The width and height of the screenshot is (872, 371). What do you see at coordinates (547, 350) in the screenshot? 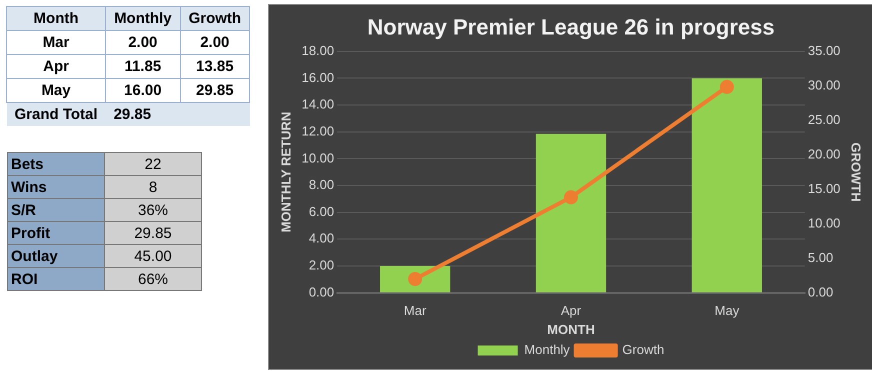
I see `legend-label: Monthly` at bounding box center [547, 350].